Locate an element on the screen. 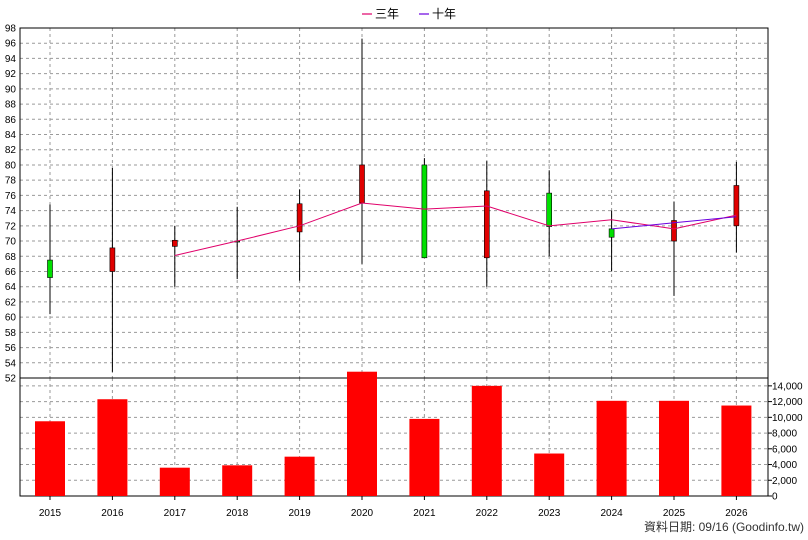  volume-tick-label: 10,000 is located at coordinates (787, 418).